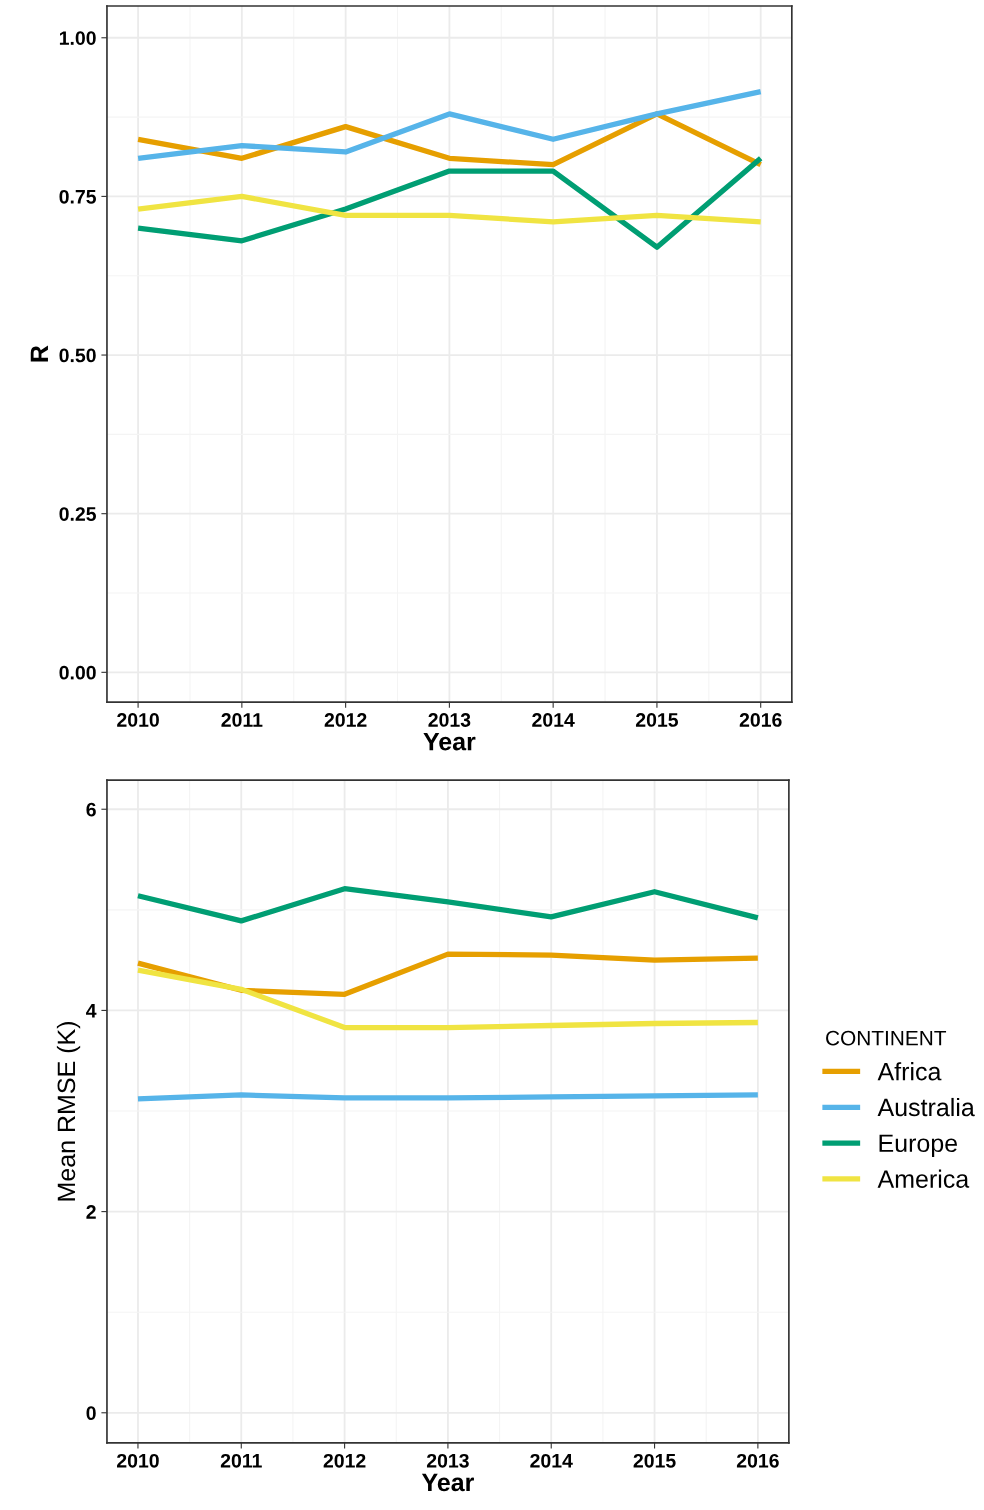 This screenshot has height=1510, width=984. I want to click on legend-label: Australia, so click(926, 1107).